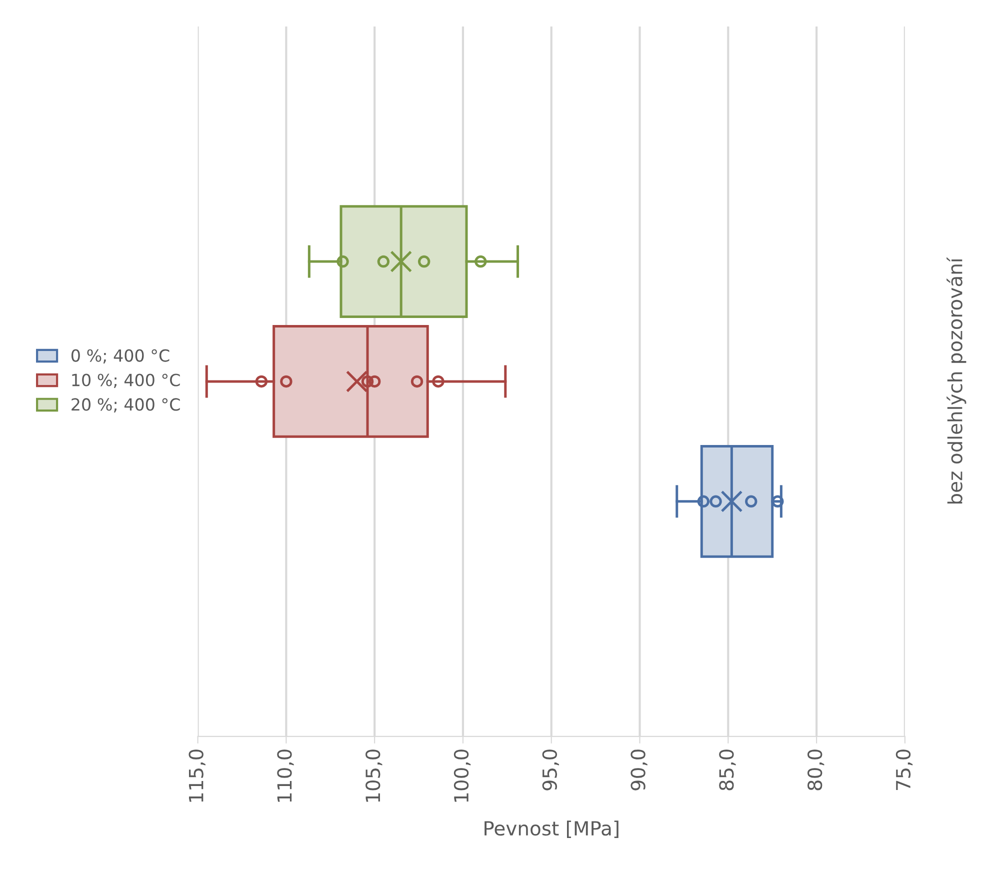  What do you see at coordinates (120, 356) in the screenshot?
I see `legend-label: 0 %; 400 °C` at bounding box center [120, 356].